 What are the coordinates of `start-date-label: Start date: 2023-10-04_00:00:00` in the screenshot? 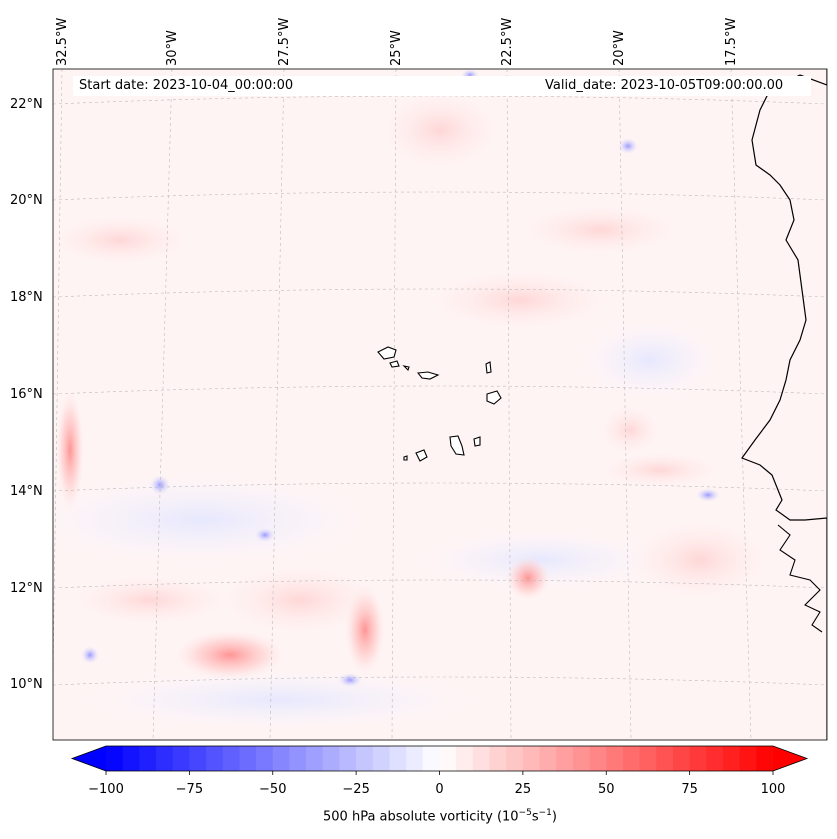 It's located at (311, 86).